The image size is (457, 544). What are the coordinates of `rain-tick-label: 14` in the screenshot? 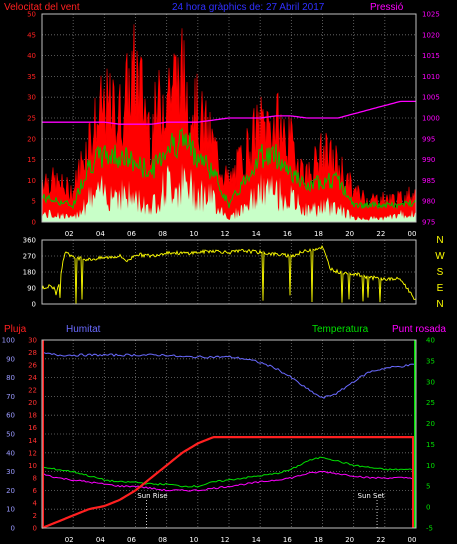 It's located at (32, 441).